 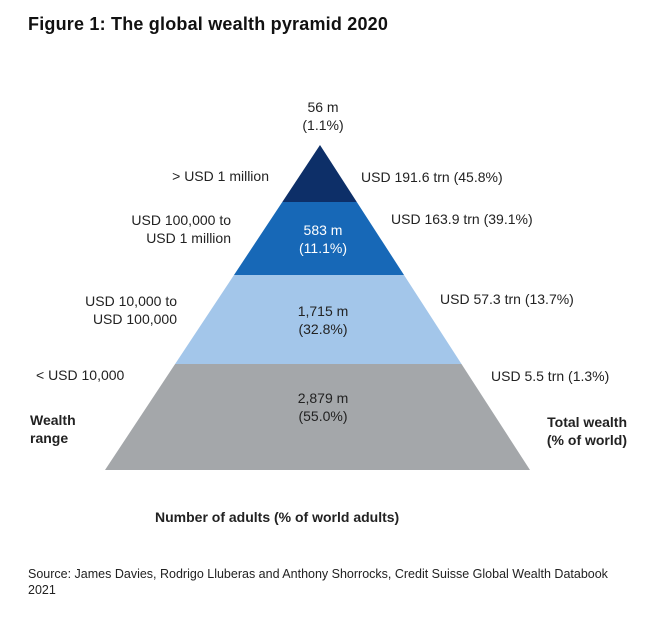 What do you see at coordinates (319, 173) in the screenshot?
I see `pyramid-tier-top` at bounding box center [319, 173].